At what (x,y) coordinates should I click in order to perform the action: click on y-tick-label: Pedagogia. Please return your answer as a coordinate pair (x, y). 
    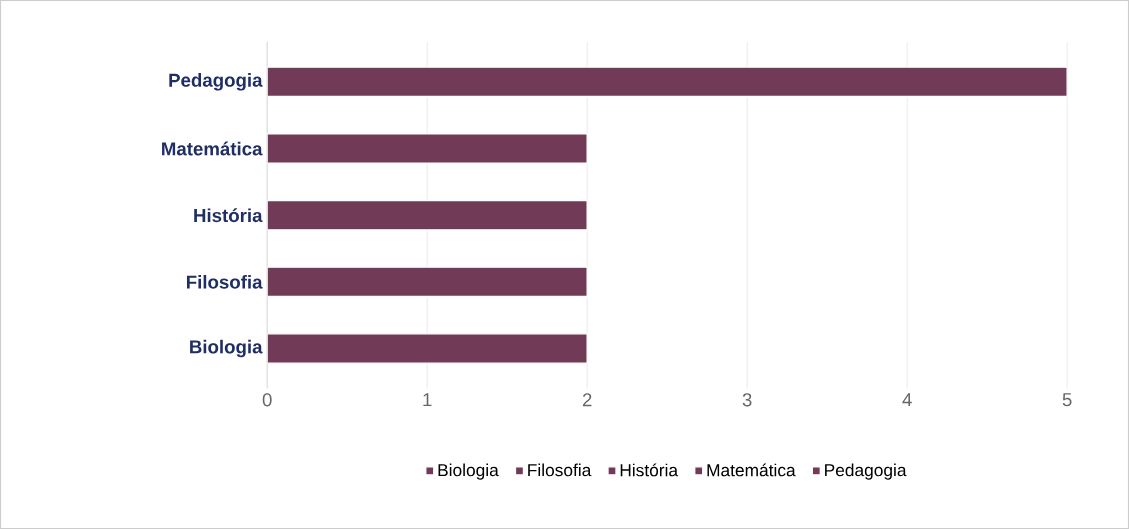
    Looking at the image, I should click on (216, 82).